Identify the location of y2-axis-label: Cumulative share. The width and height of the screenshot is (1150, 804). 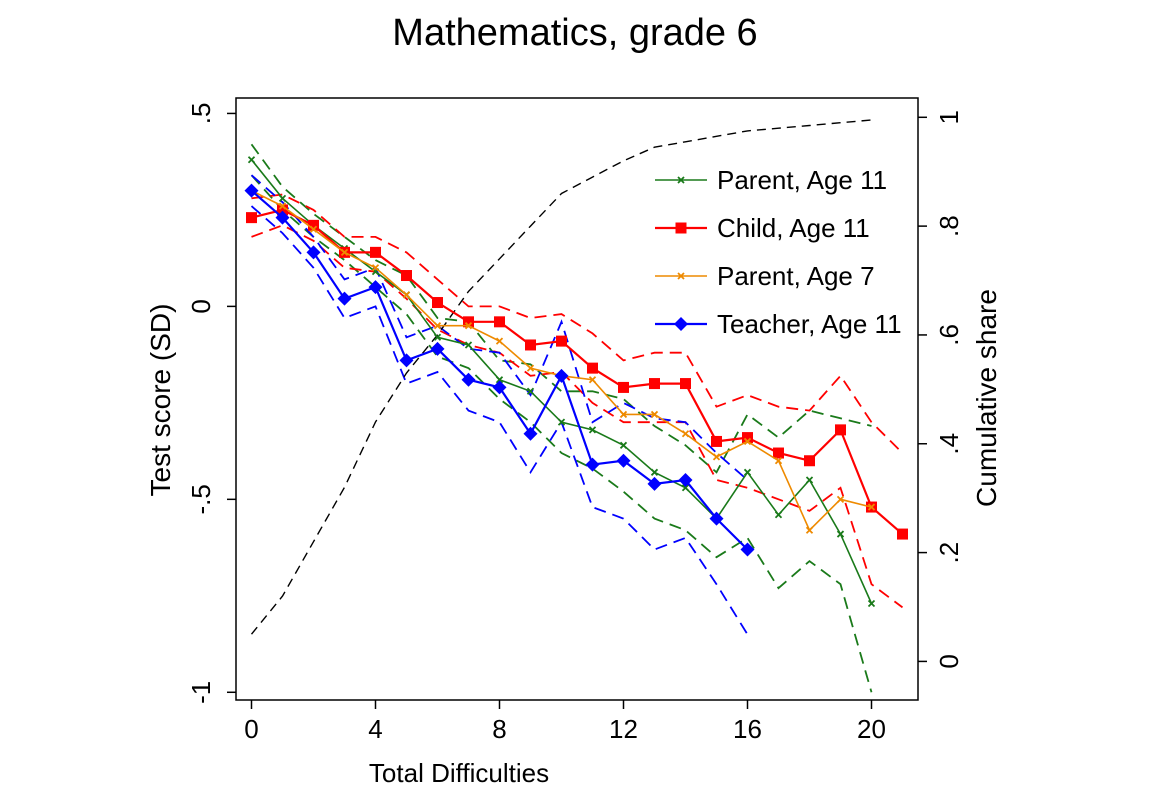
(986, 398).